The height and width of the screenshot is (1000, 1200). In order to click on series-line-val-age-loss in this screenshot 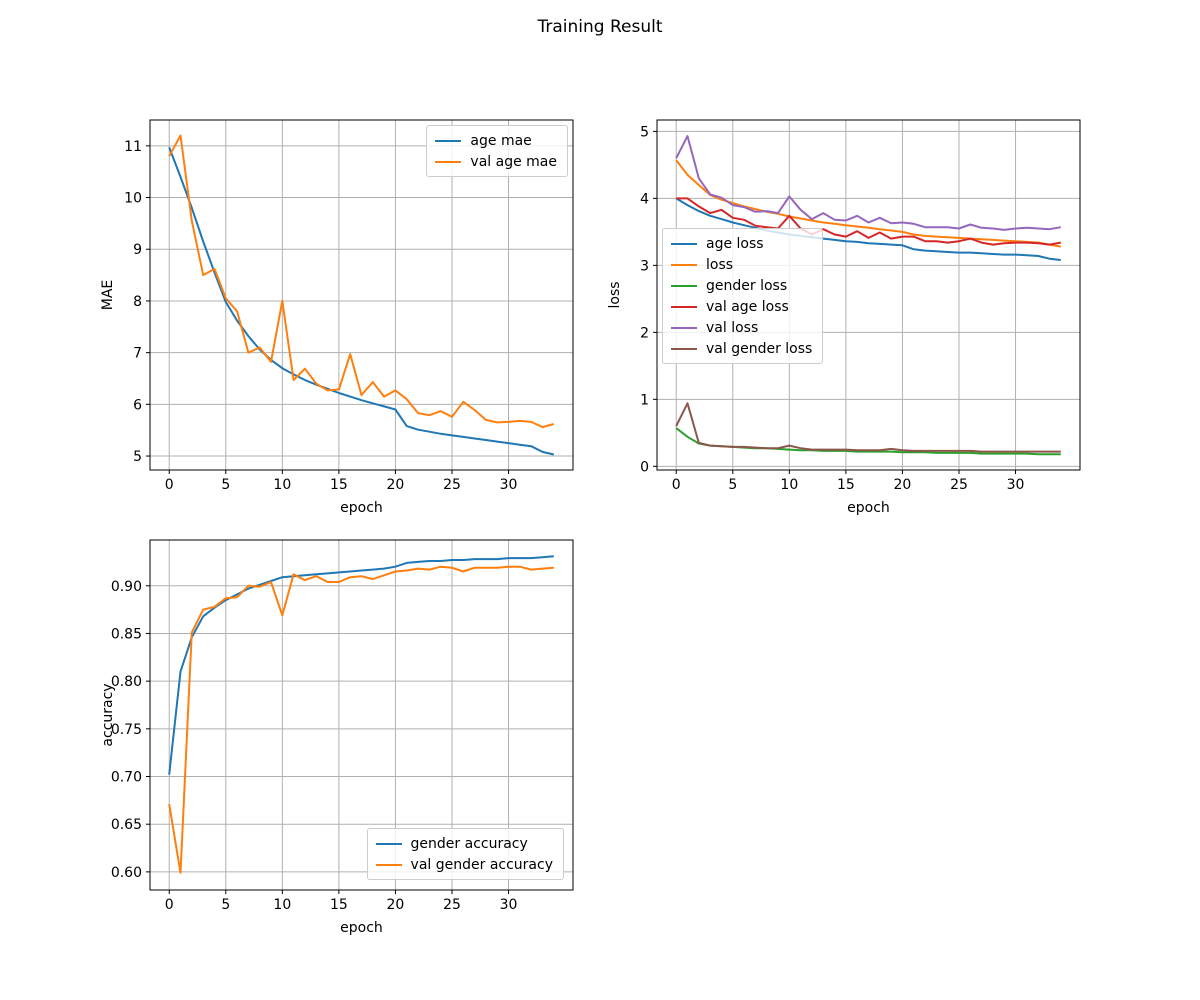, I will do `click(868, 221)`.